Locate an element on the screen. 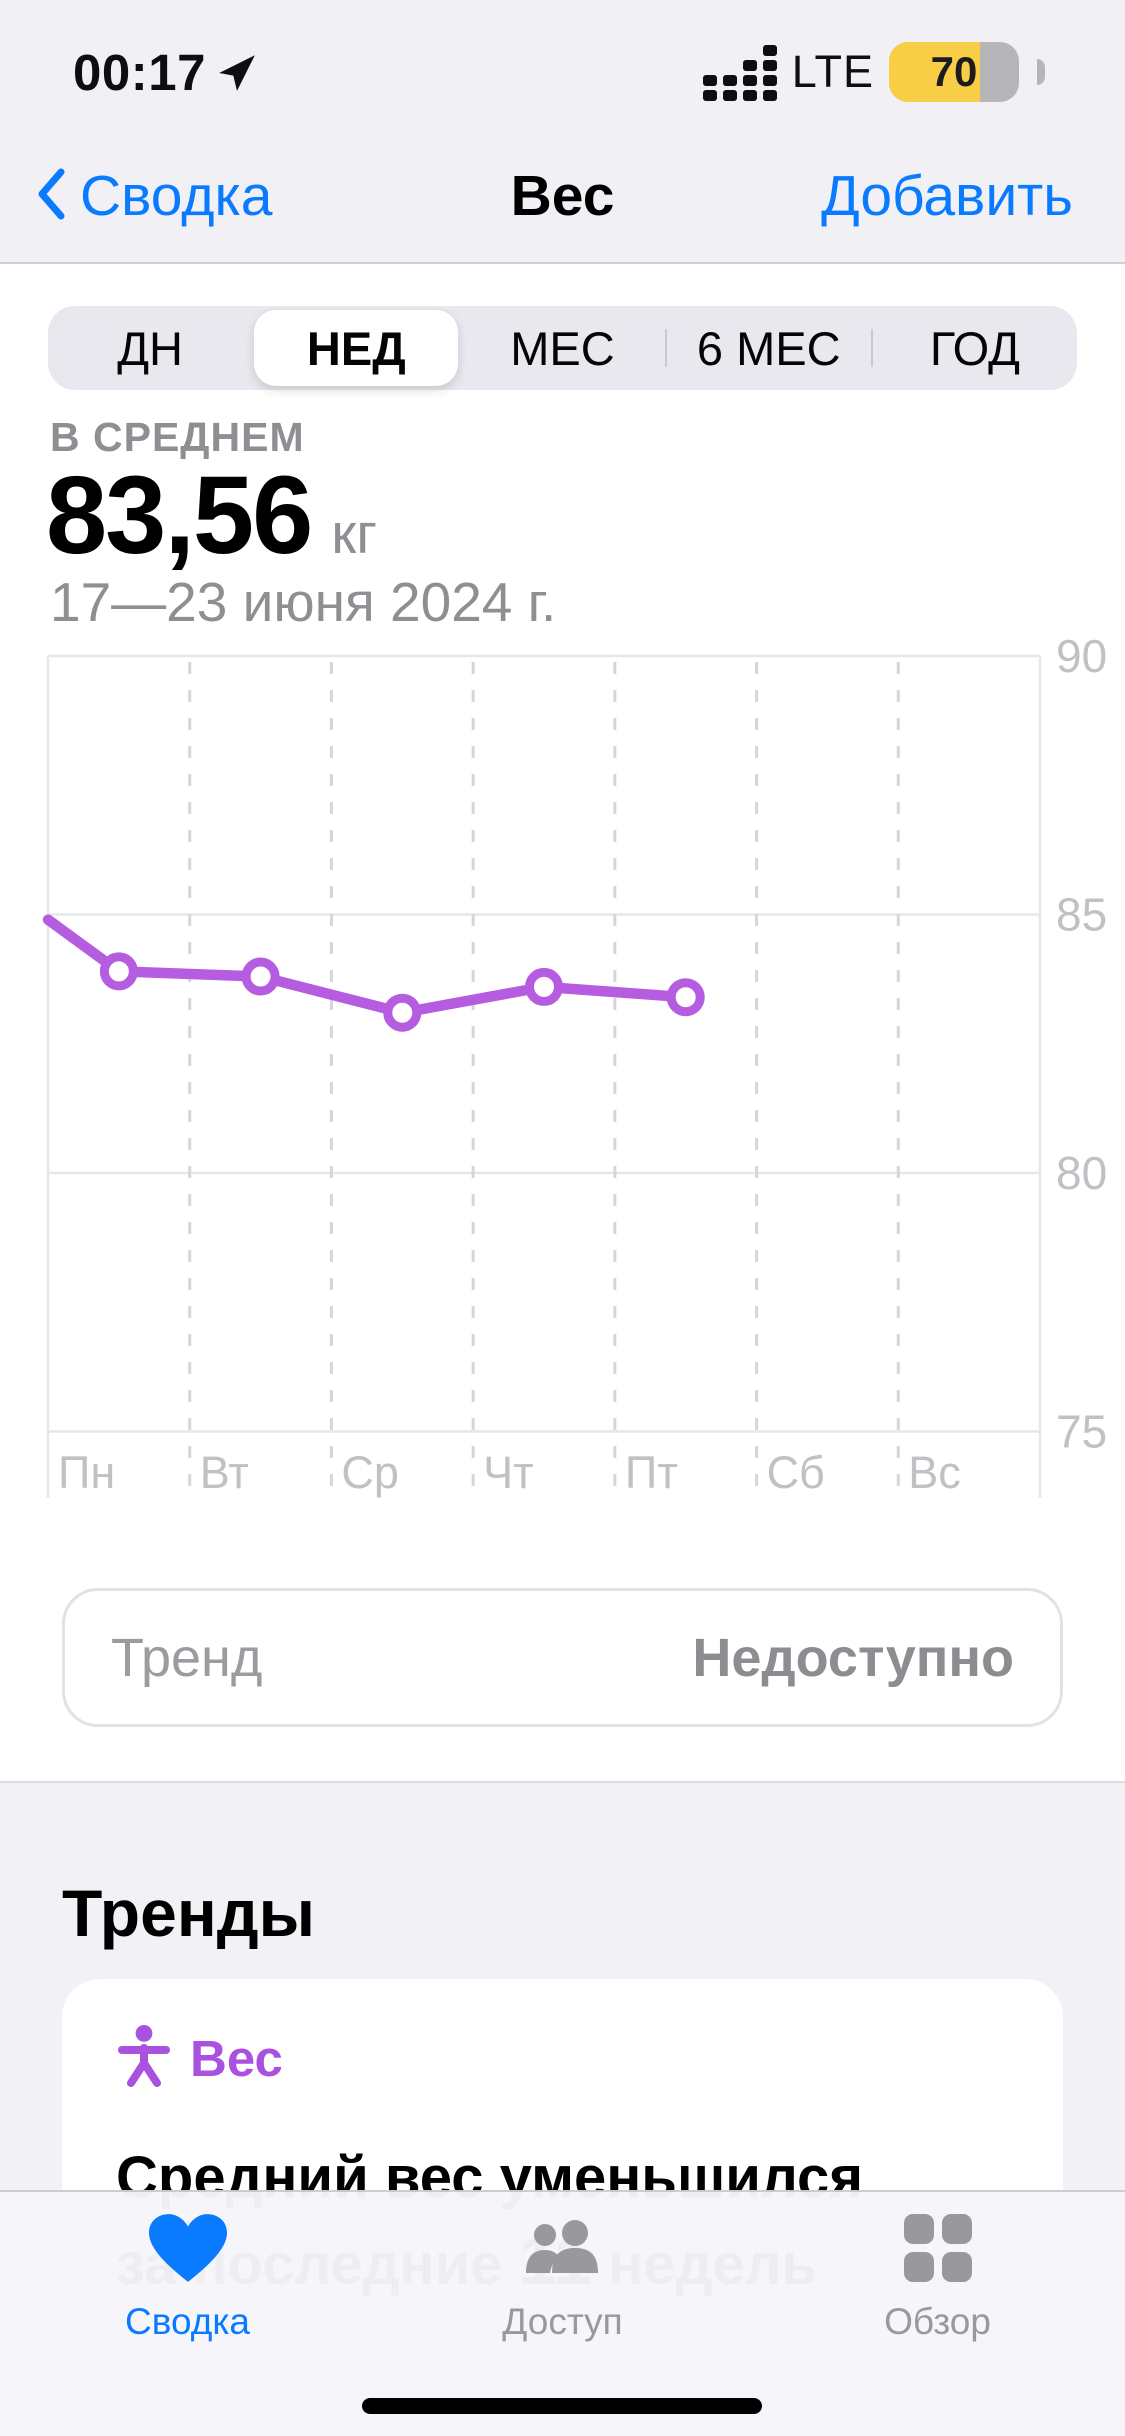  x-tick-label-Пн: Пн is located at coordinates (86, 1472).